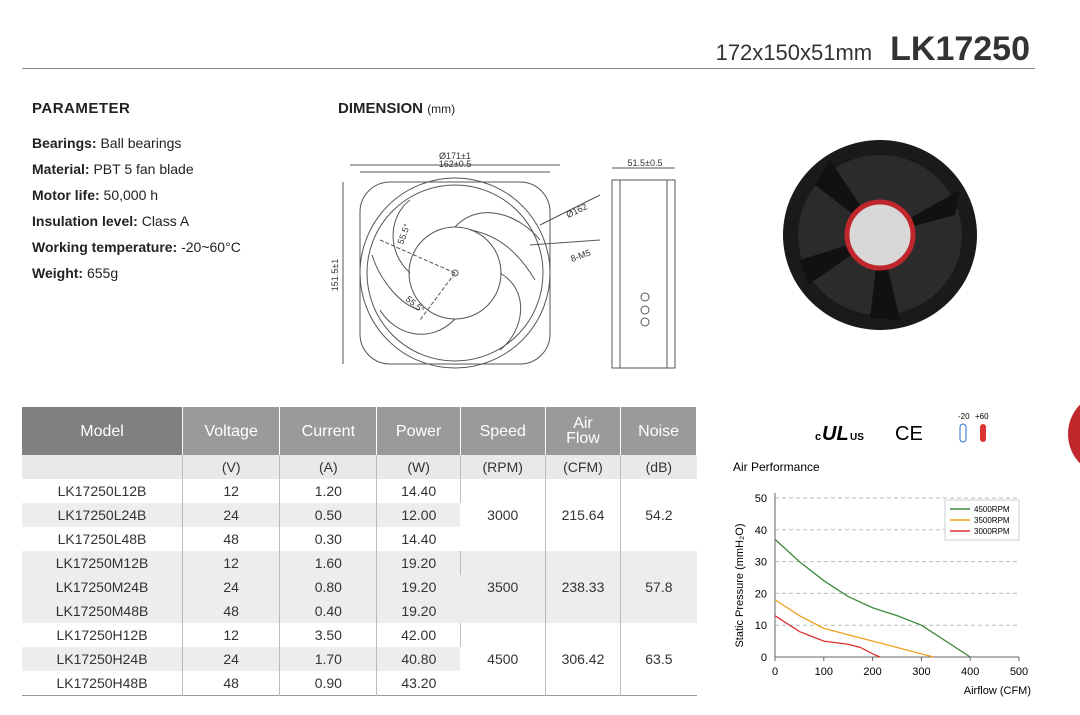  I want to click on table-cell: 3.50, so click(328, 635).